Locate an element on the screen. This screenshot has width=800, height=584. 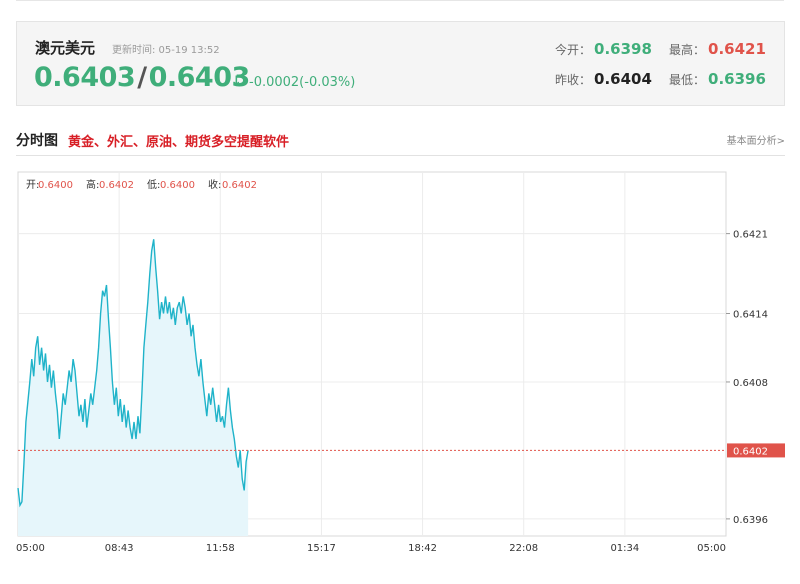
x-tick-label: 18:42 is located at coordinates (422, 548).